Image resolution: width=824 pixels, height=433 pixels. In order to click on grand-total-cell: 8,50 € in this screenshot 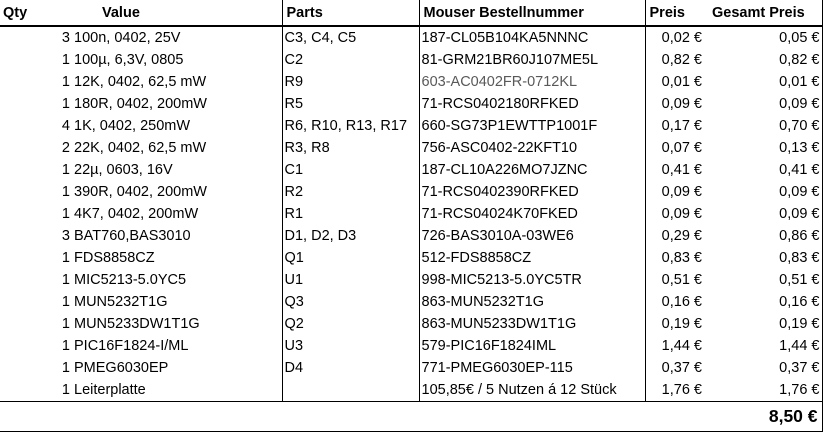, I will do `click(763, 416)`.